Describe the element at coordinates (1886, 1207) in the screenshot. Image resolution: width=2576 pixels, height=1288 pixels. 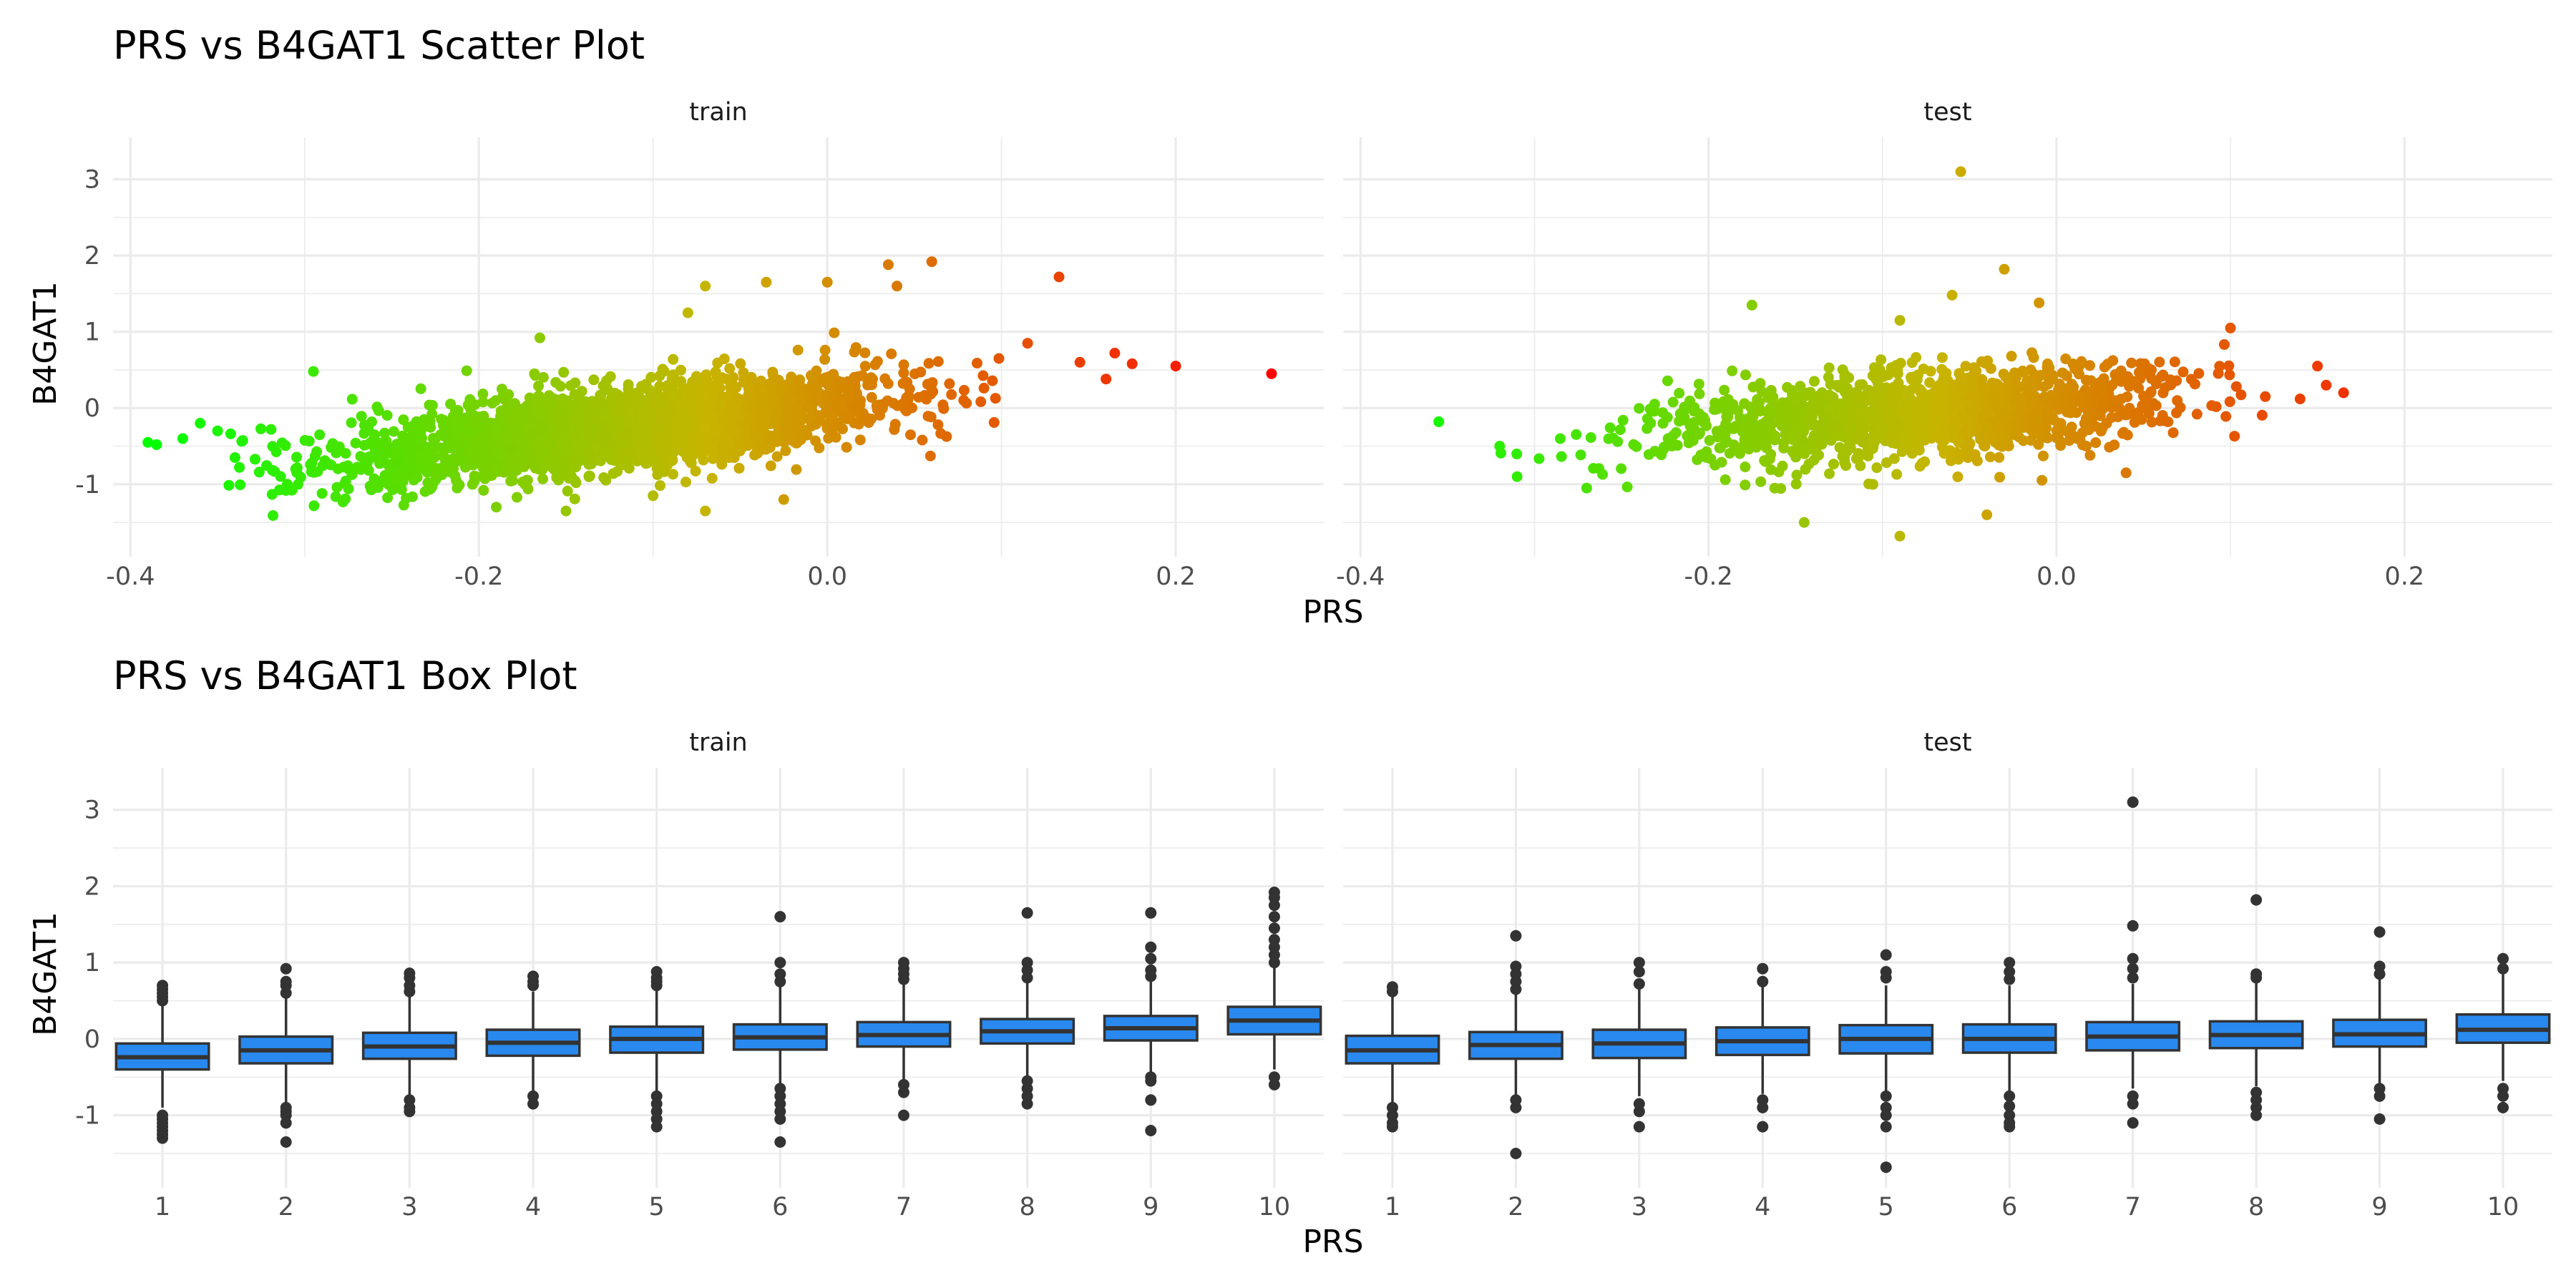
I see `box-x-tick-label: 5` at that location.